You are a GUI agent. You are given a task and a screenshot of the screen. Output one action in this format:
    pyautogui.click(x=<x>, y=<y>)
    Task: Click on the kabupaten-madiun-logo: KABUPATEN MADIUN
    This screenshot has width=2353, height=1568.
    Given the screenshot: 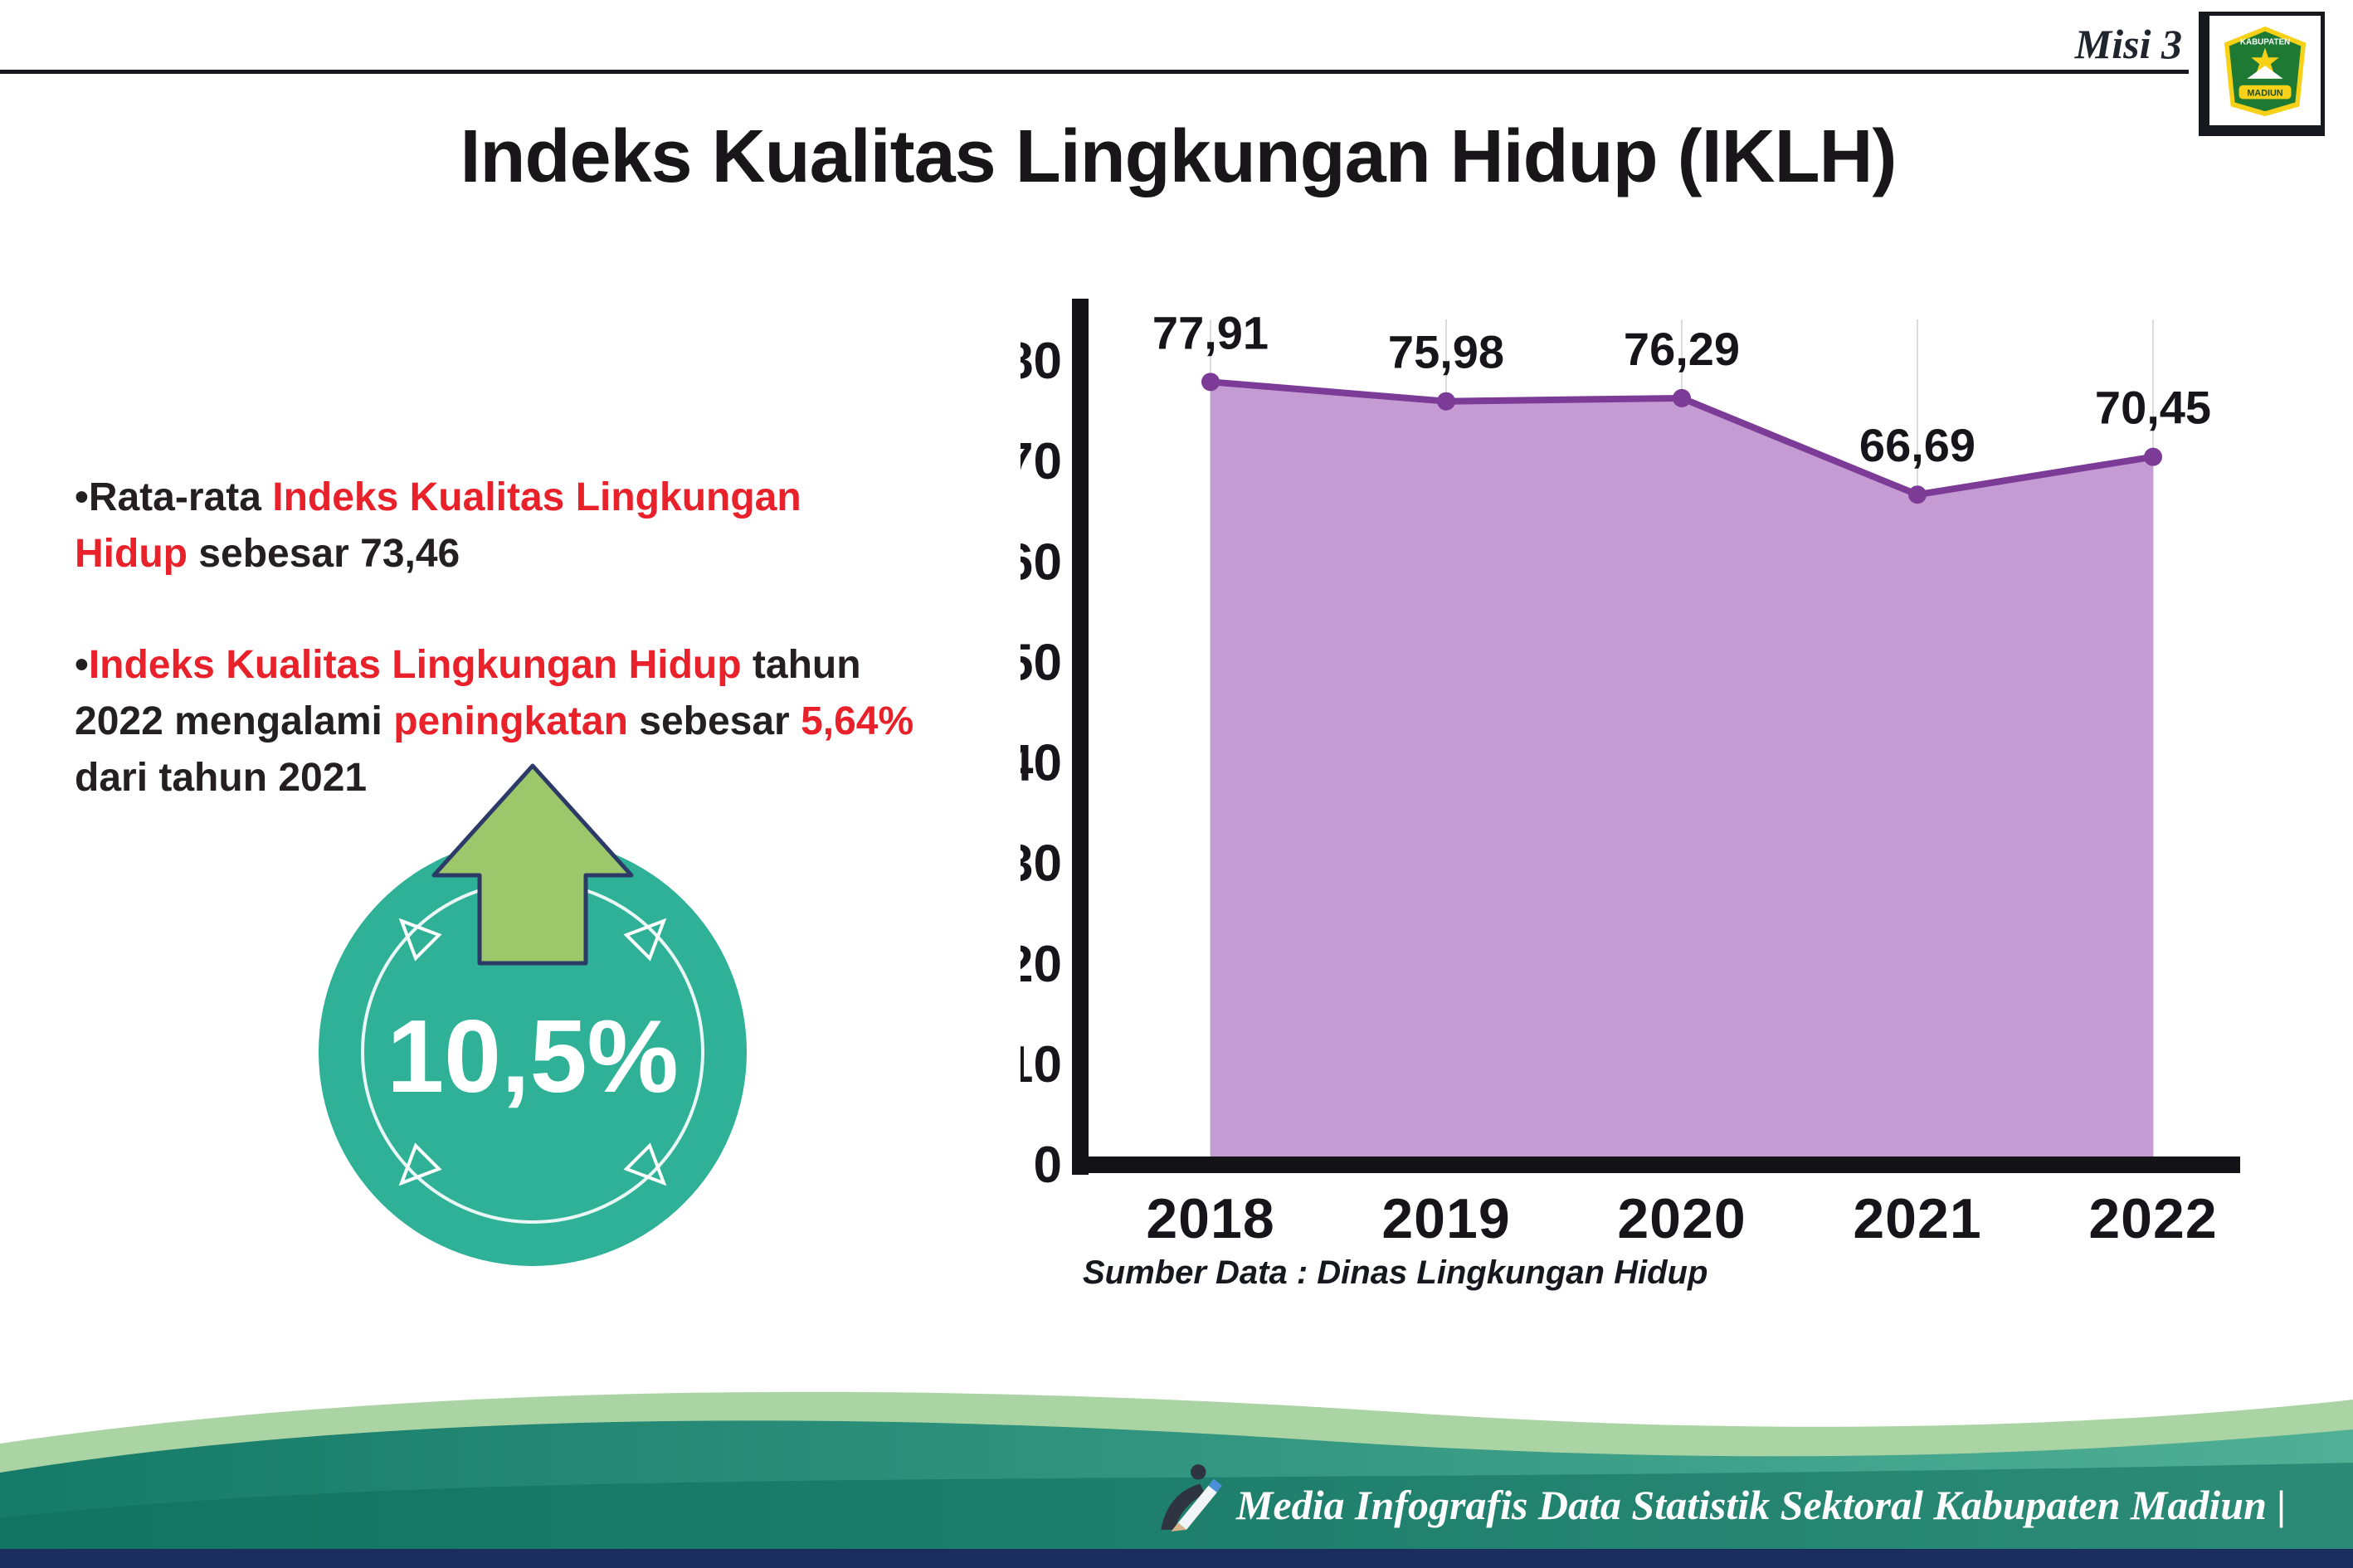 What is the action you would take?
    pyautogui.click(x=2262, y=74)
    